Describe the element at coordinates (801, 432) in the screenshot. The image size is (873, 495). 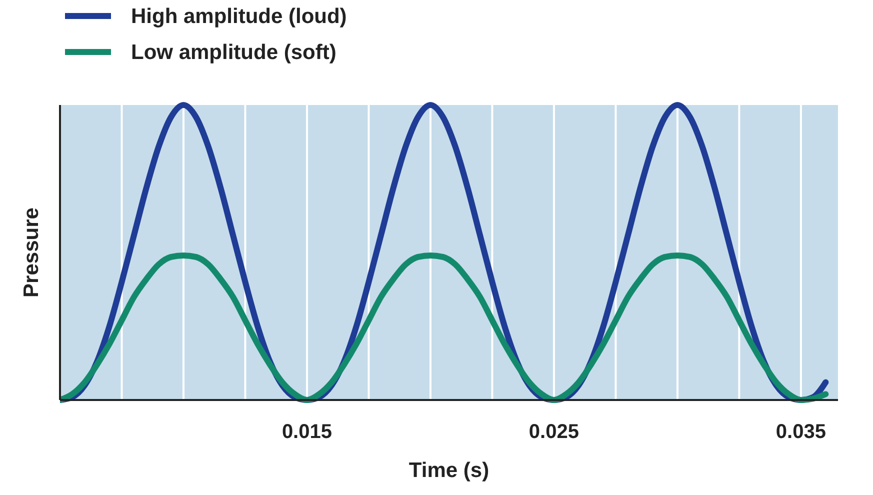
I see `x-tick-label: 0.035` at that location.